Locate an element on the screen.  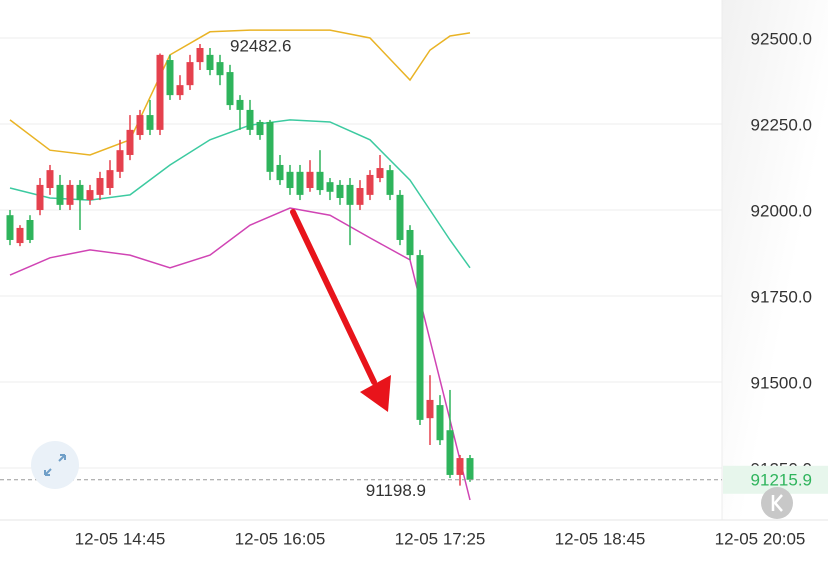
y-tick-label: 92000.0 is located at coordinates (781, 211).